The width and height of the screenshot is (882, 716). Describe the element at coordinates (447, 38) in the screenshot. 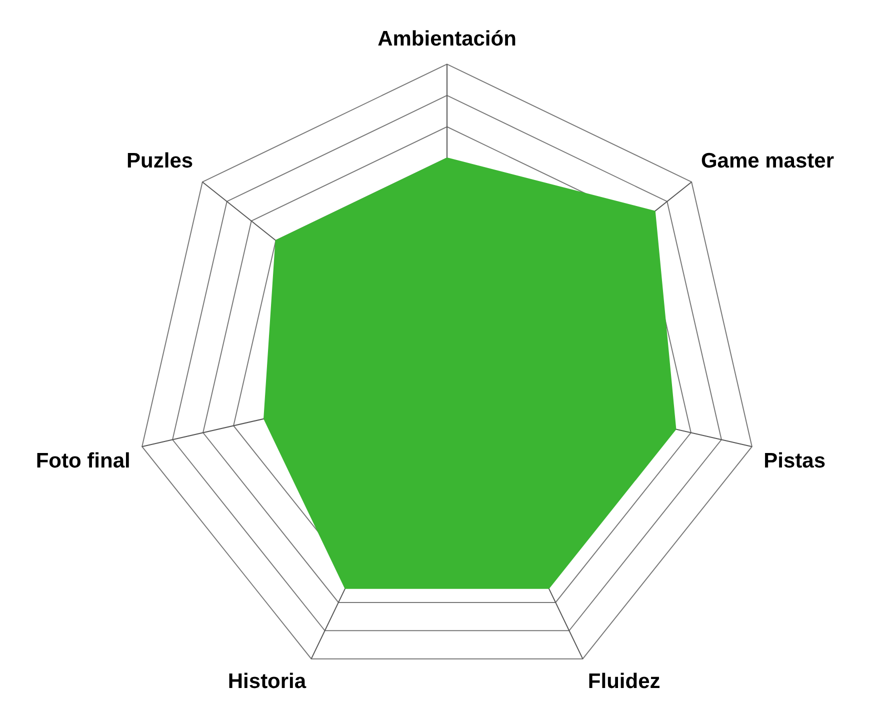

I see `spoke-label: Ambientación` at that location.